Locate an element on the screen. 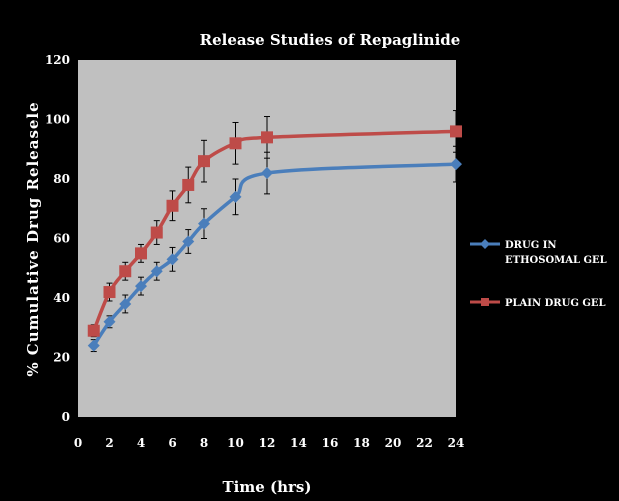 The height and width of the screenshot is (501, 619). y-tick-label: 20 is located at coordinates (61, 358).